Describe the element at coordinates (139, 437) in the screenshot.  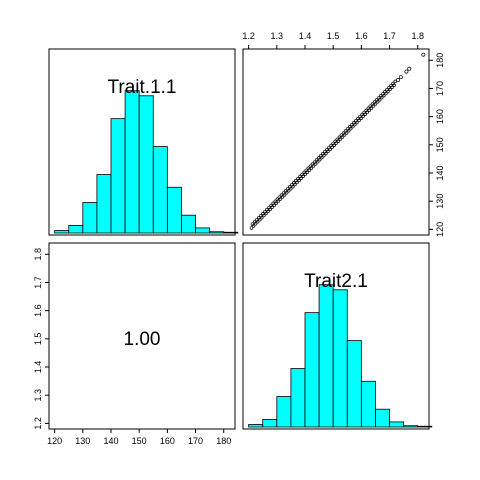
I see `bottom-axis-trait1: 120 130 140 150 160 170 180` at that location.